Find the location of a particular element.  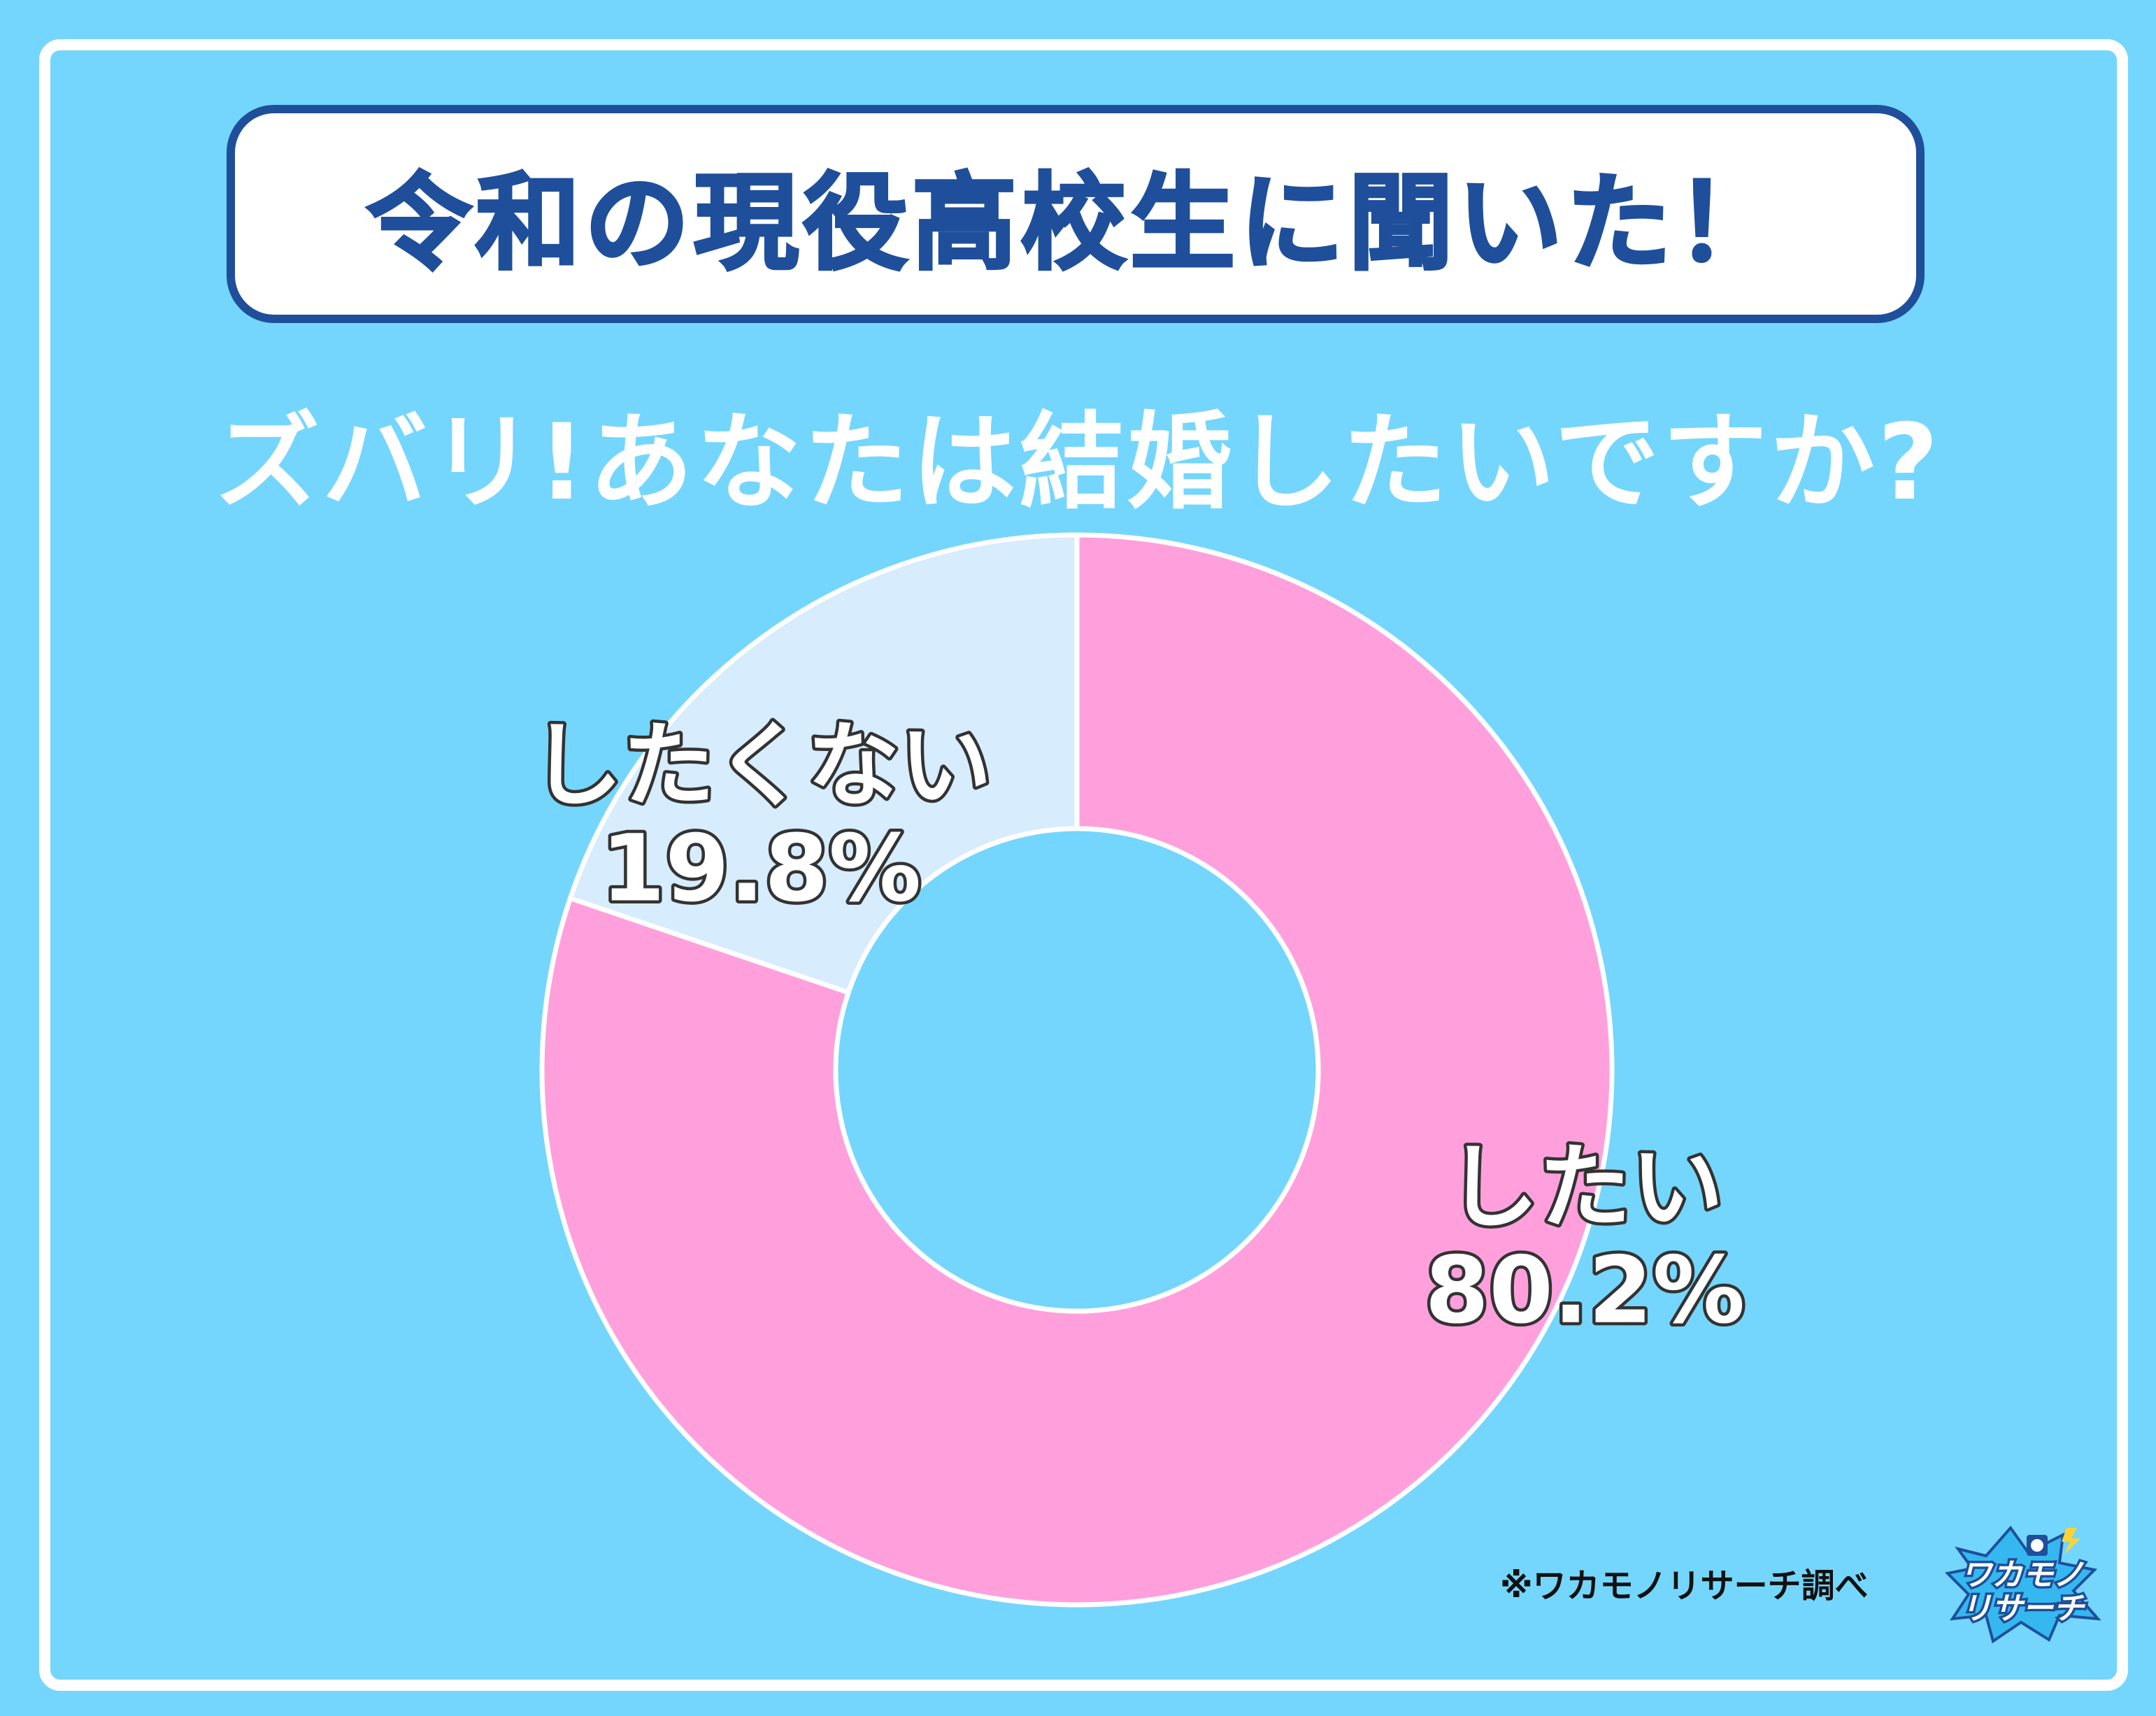

brand-logo: ワカモノ リサーチ is located at coordinates (2022, 1584).